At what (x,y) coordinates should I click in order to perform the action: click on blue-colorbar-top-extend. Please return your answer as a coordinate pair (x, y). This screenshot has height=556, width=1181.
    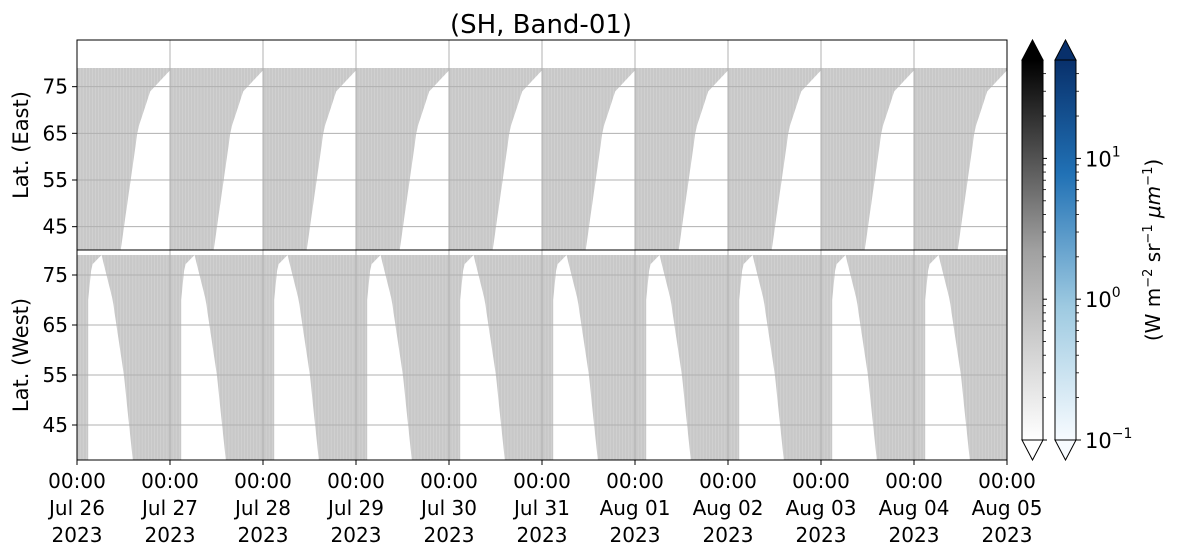
    Looking at the image, I should click on (1065, 49).